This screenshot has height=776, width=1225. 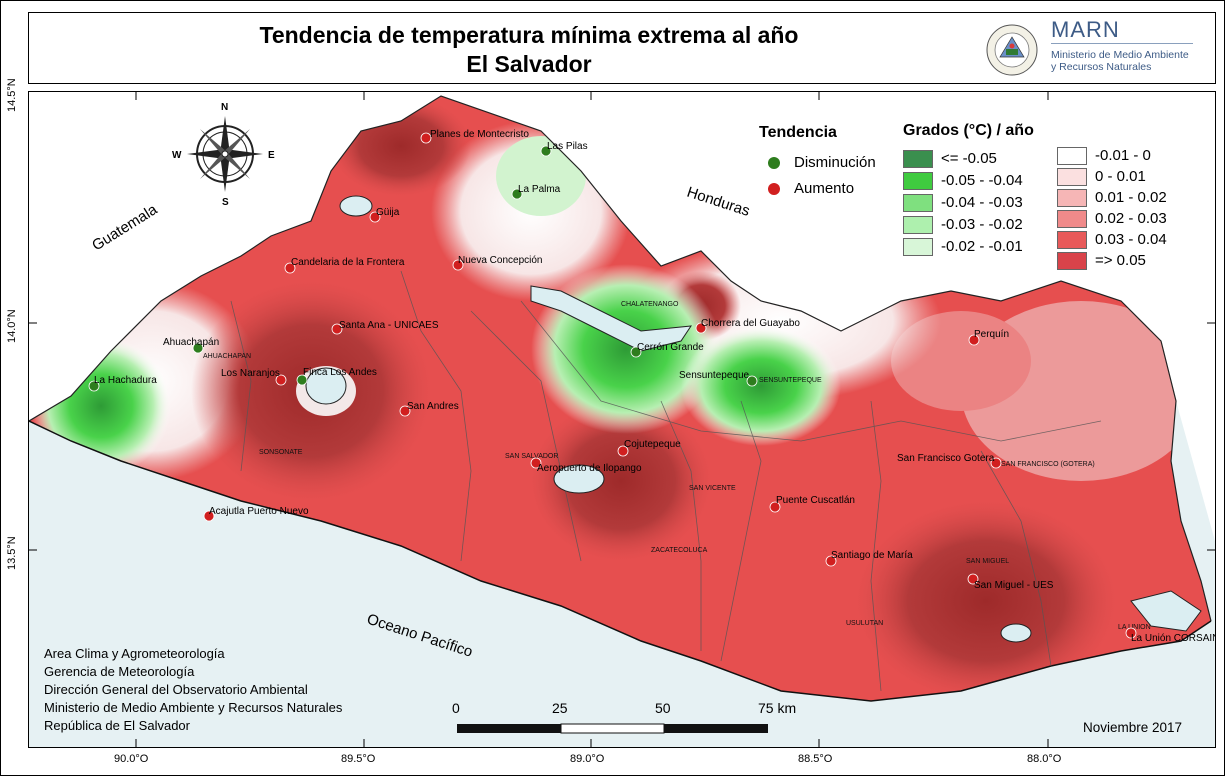 What do you see at coordinates (982, 180) in the screenshot?
I see `legend-class-label: -0.05 - -0.04` at bounding box center [982, 180].